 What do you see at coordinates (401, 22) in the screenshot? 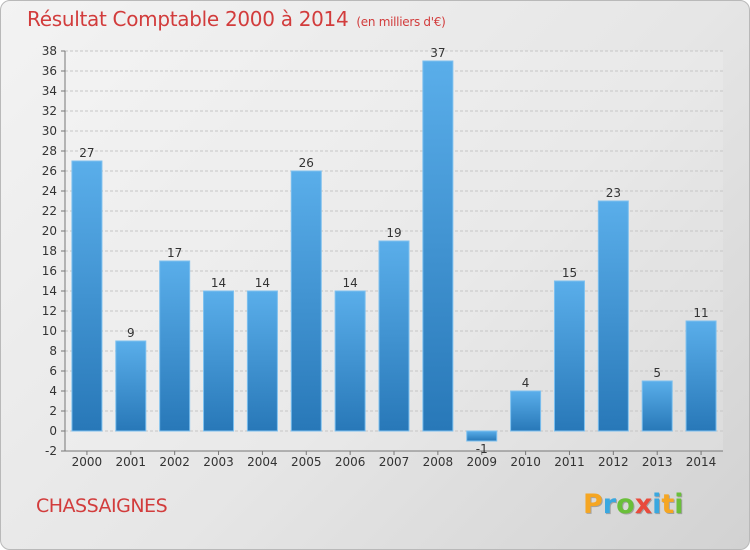
I see `chart-subtitle: (en milliers d'€)` at bounding box center [401, 22].